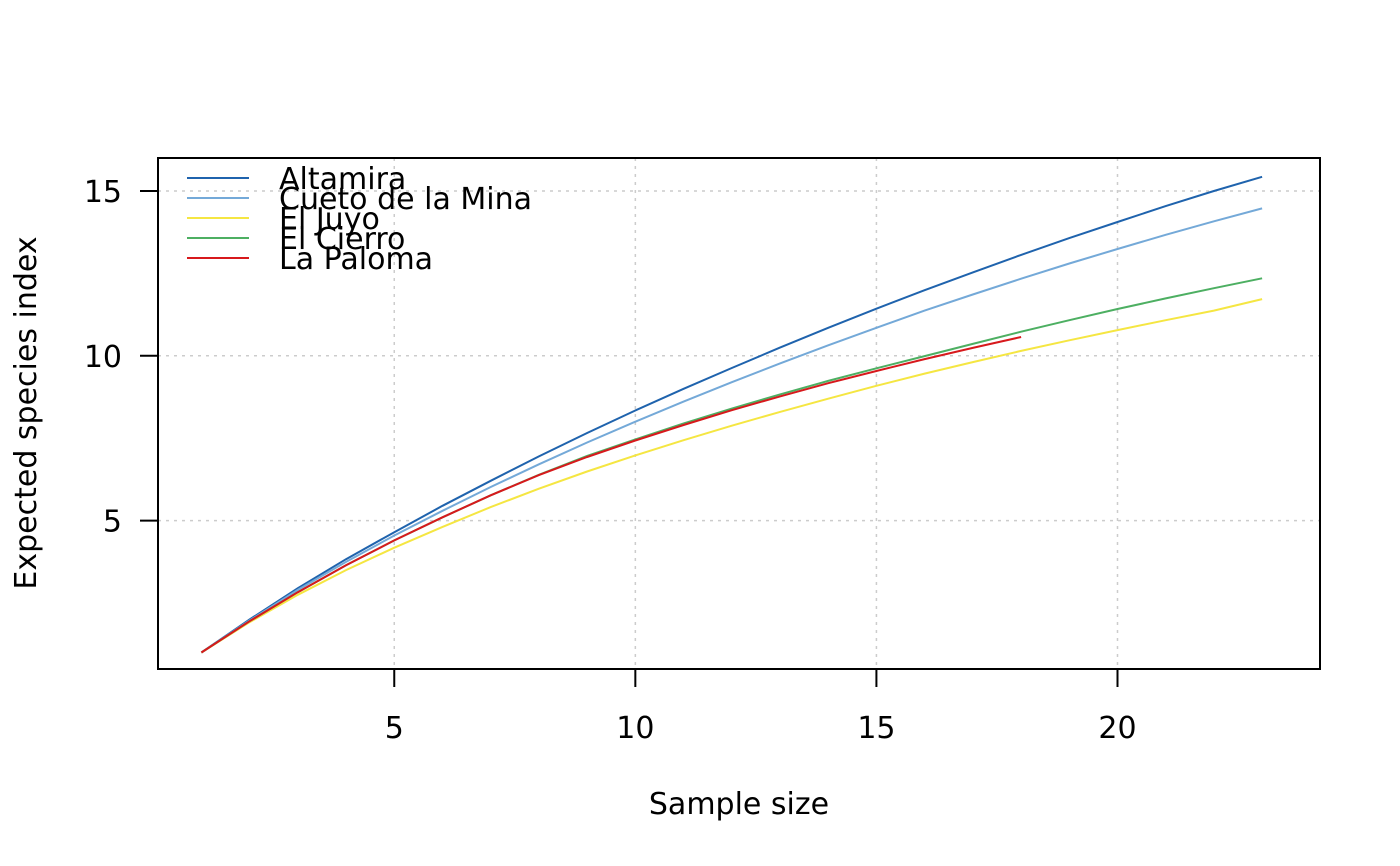  Describe the element at coordinates (103, 357) in the screenshot. I see `y-tick-label: 10` at that location.